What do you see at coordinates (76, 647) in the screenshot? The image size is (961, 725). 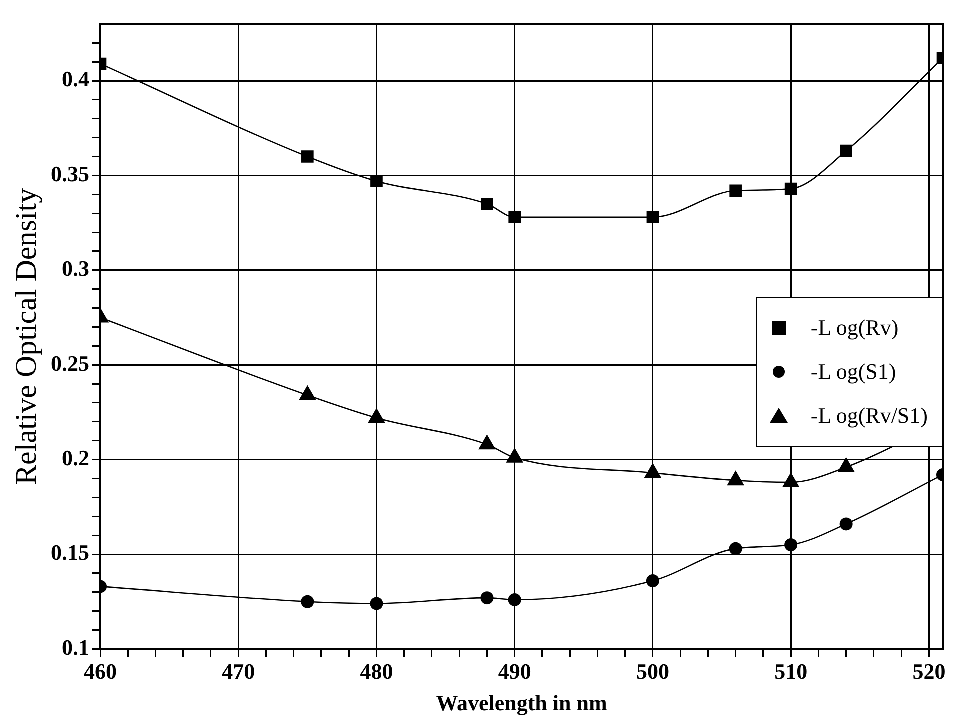 I see `y-tick-label: 0.1` at bounding box center [76, 647].